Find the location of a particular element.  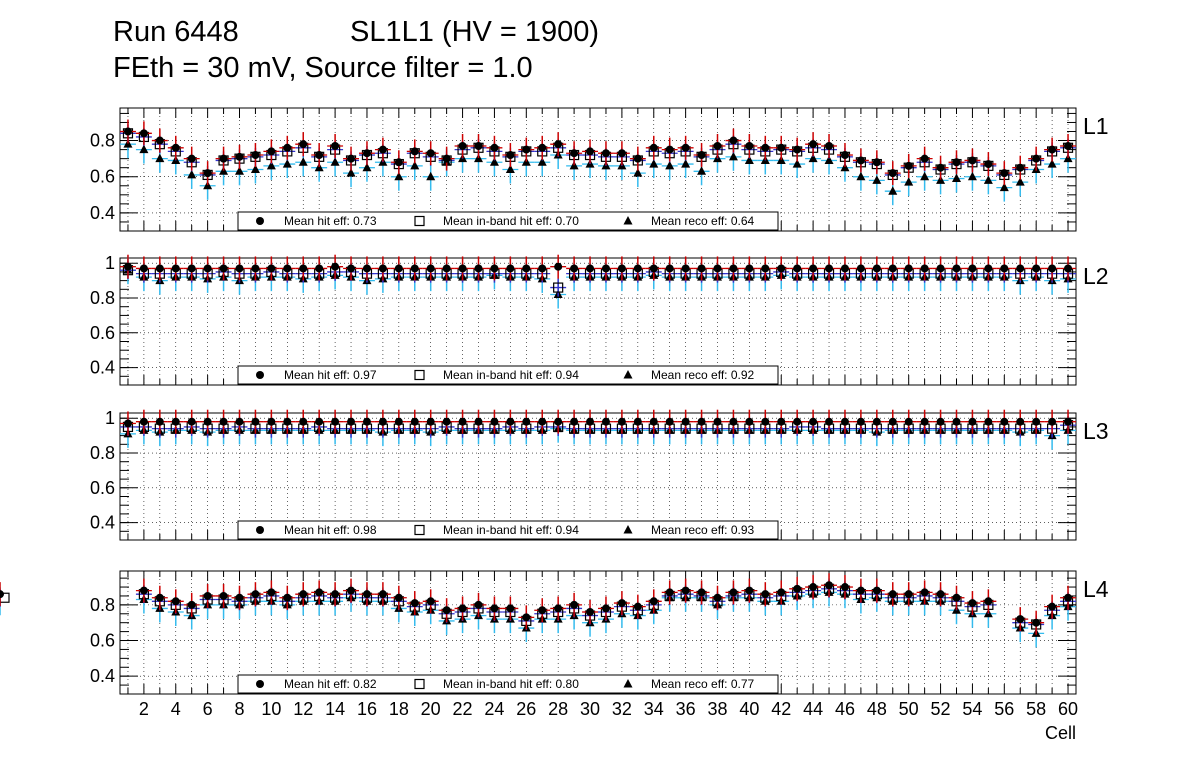

inband-marker is located at coordinates (5, 597).